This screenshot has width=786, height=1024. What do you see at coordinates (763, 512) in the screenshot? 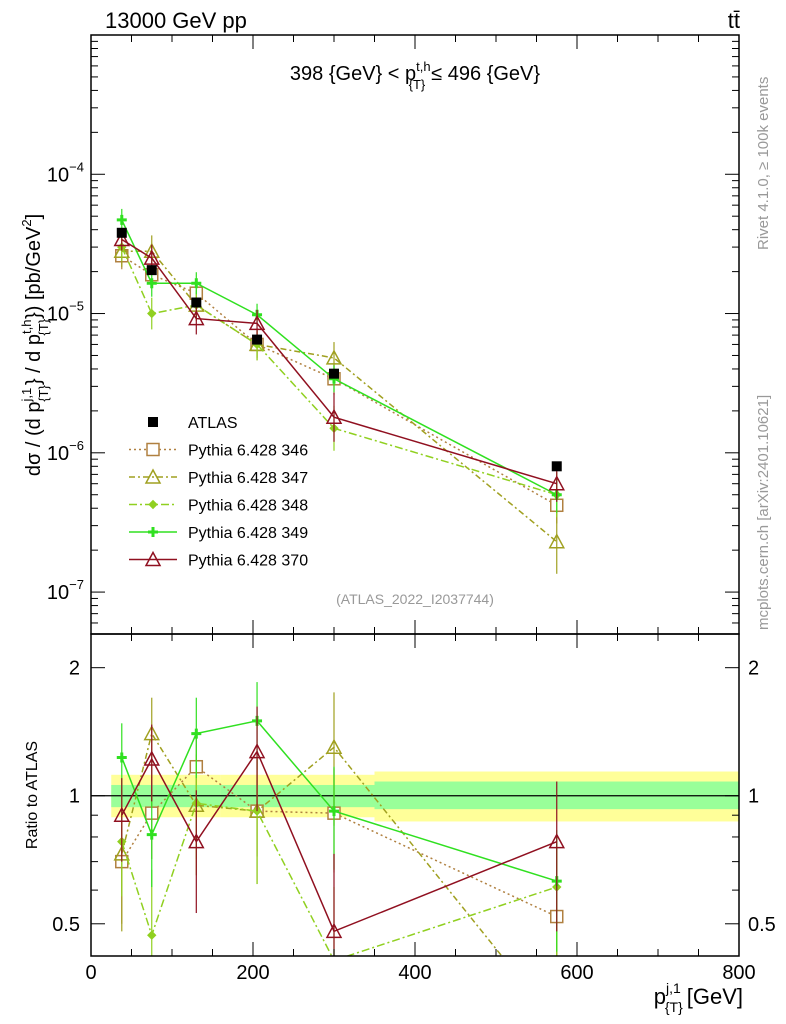
I see `mcplots-label: mcplots.cern.ch [arXiv:2401.10621]` at bounding box center [763, 512].